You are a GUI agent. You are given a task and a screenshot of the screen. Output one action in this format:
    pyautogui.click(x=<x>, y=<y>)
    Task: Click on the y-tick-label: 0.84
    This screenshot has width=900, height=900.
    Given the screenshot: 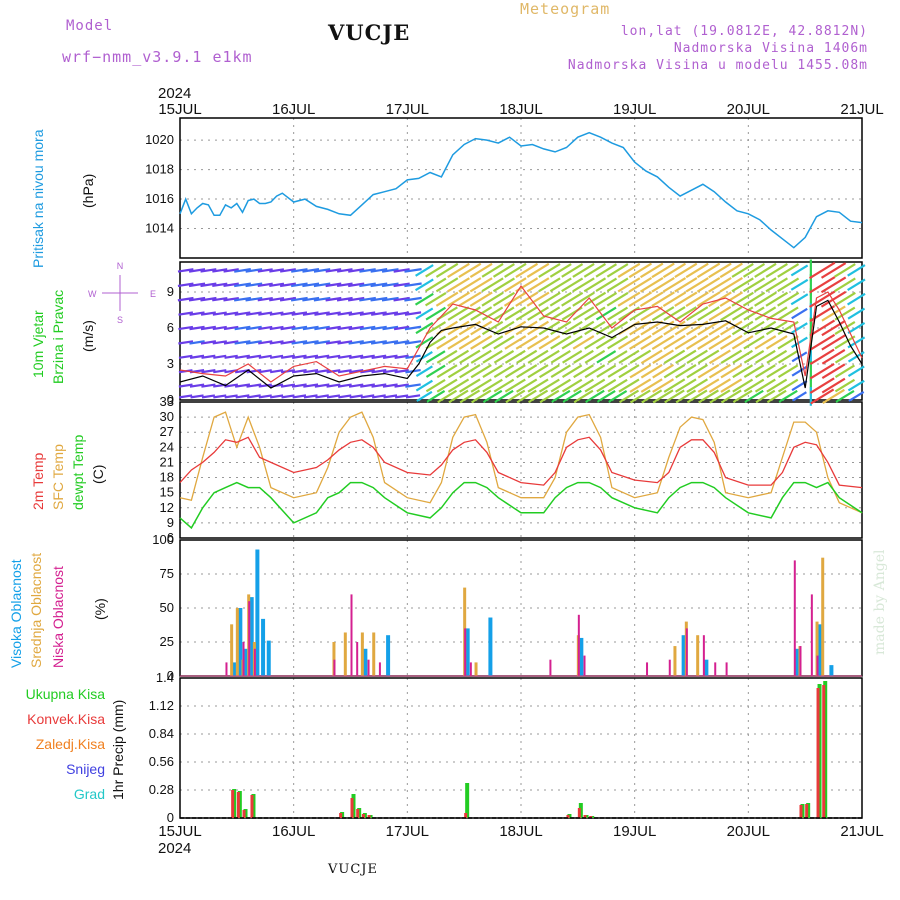 What is the action you would take?
    pyautogui.click(x=161, y=733)
    